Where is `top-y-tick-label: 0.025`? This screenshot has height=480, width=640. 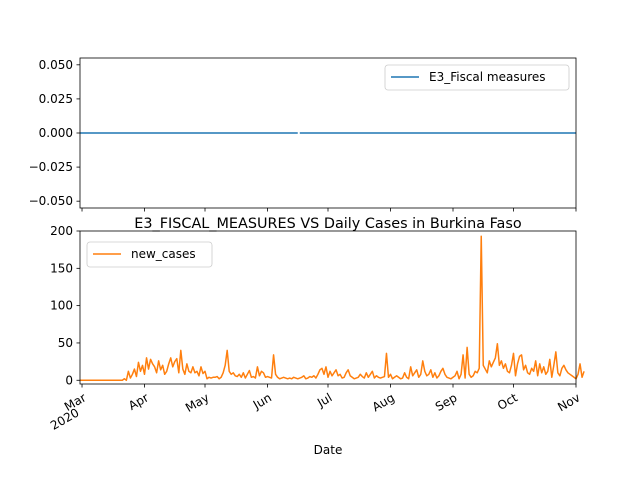 top-y-tick-label: 0.025 is located at coordinates (56, 99).